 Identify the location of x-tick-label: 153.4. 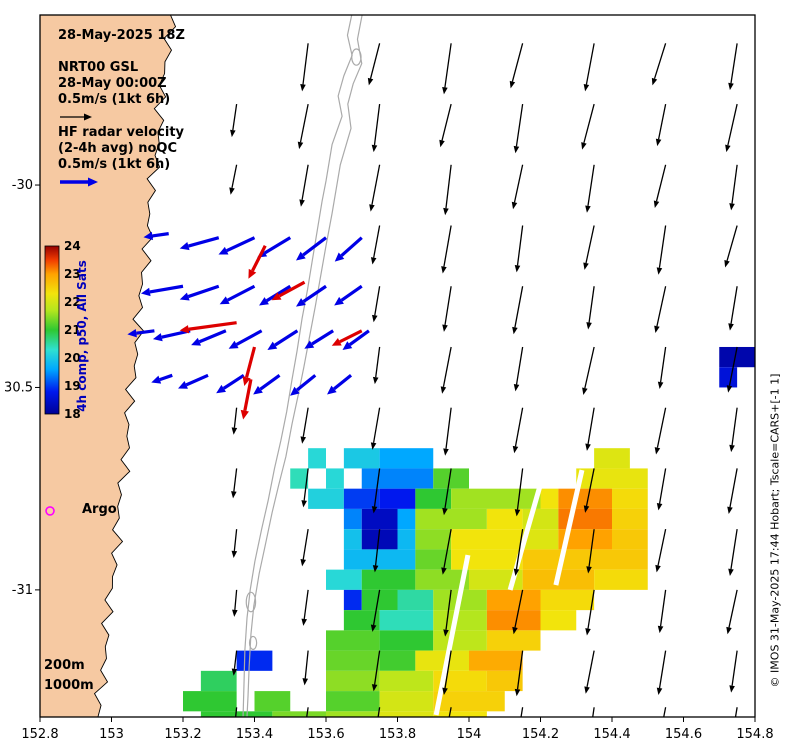
(254, 734).